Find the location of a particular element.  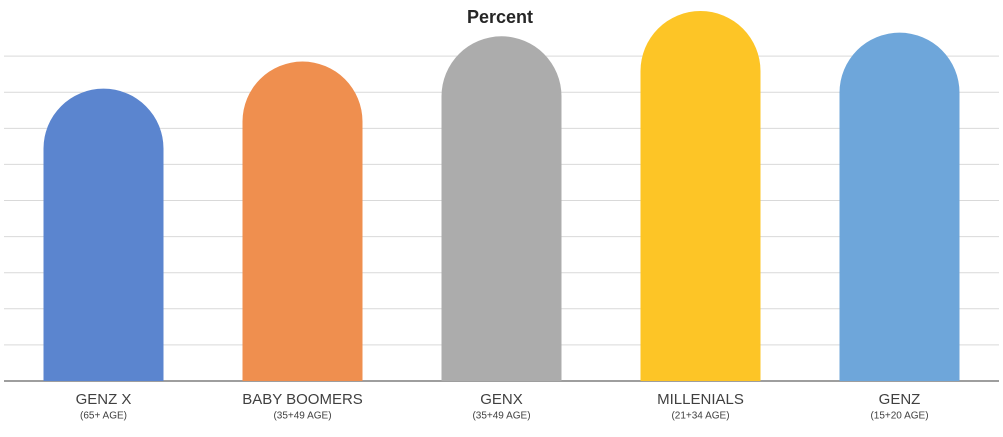

x-tick-label: GENX is located at coordinates (501, 399).